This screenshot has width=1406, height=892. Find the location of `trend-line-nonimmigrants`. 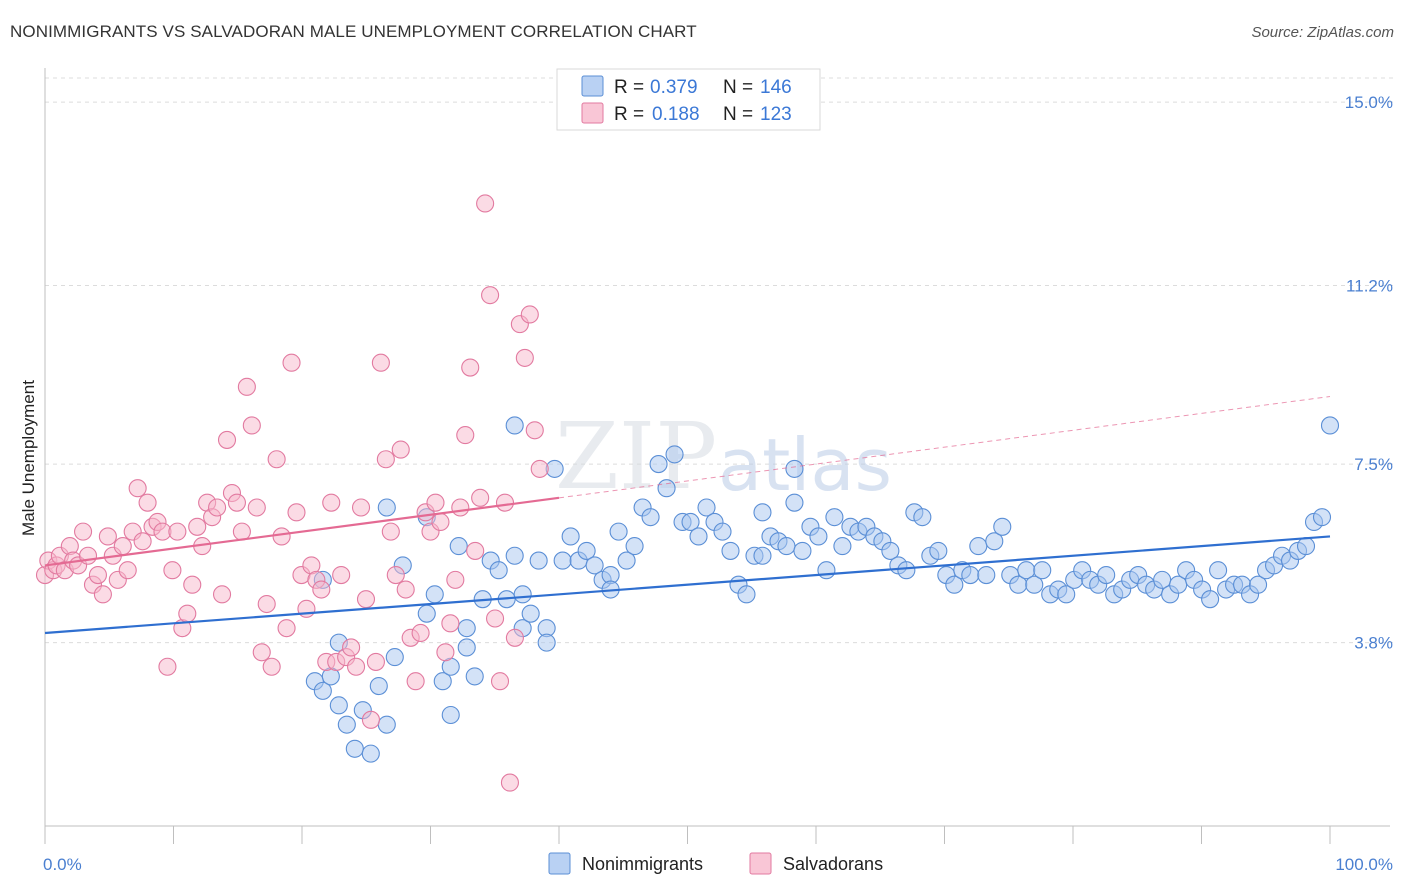

trend-line-nonimmigrants is located at coordinates (687, 585).